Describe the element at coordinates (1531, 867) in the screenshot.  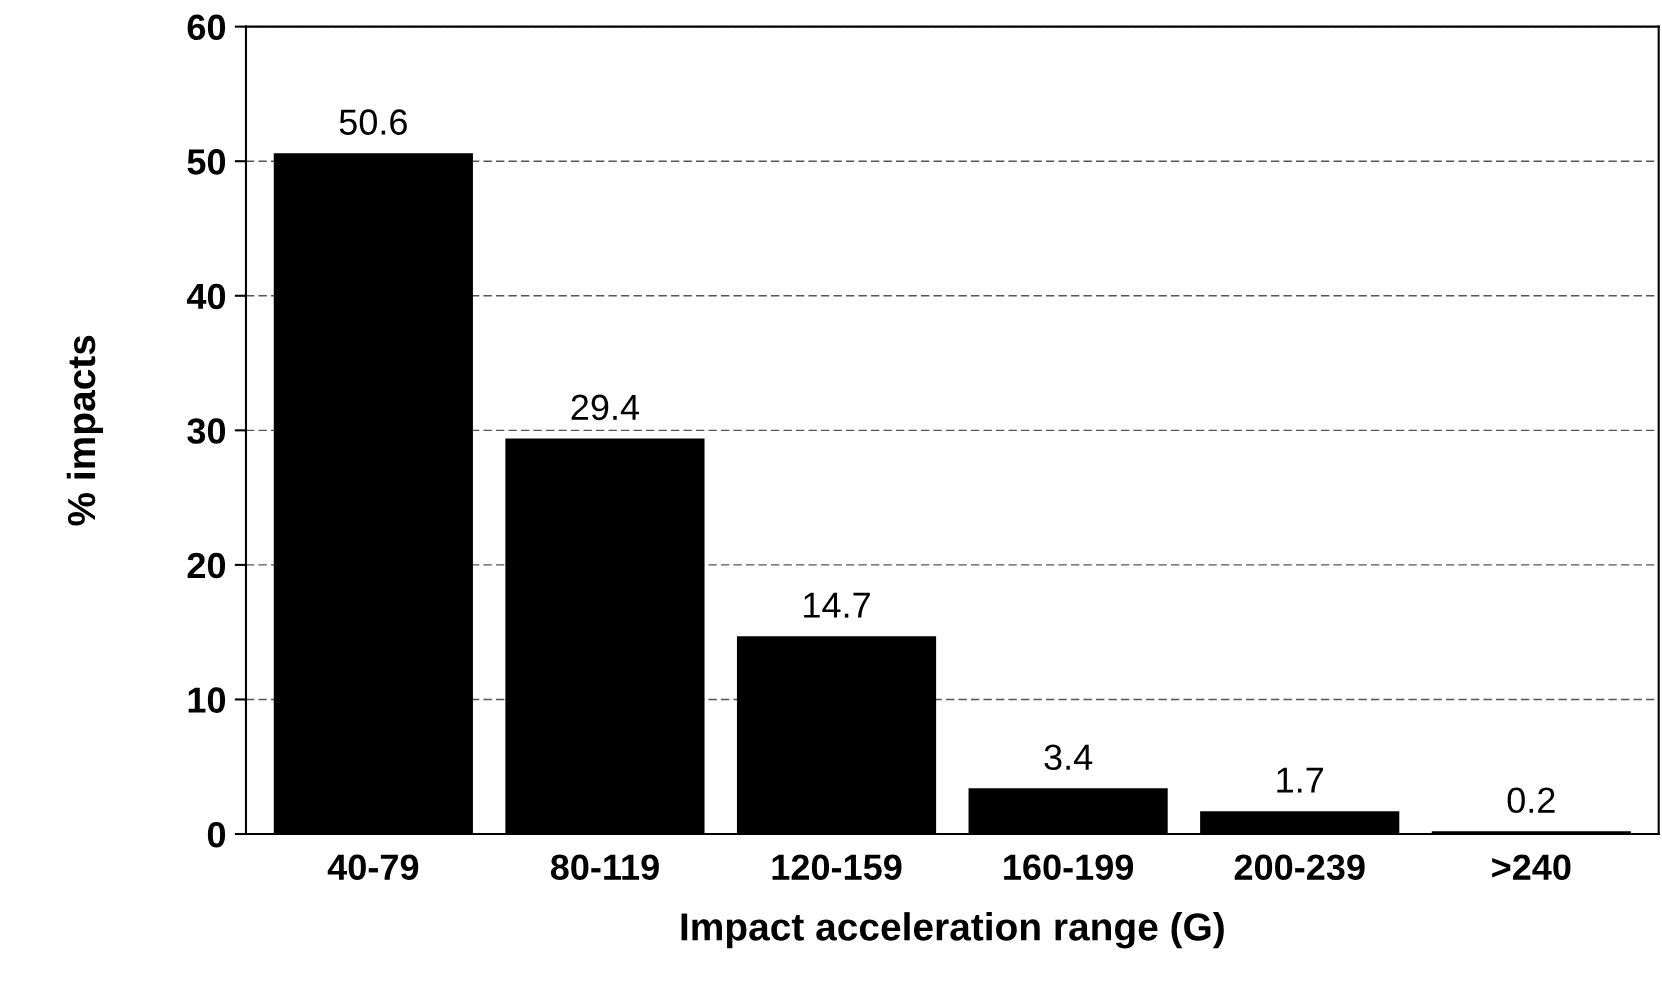
I see `x-tick-label: >240` at that location.